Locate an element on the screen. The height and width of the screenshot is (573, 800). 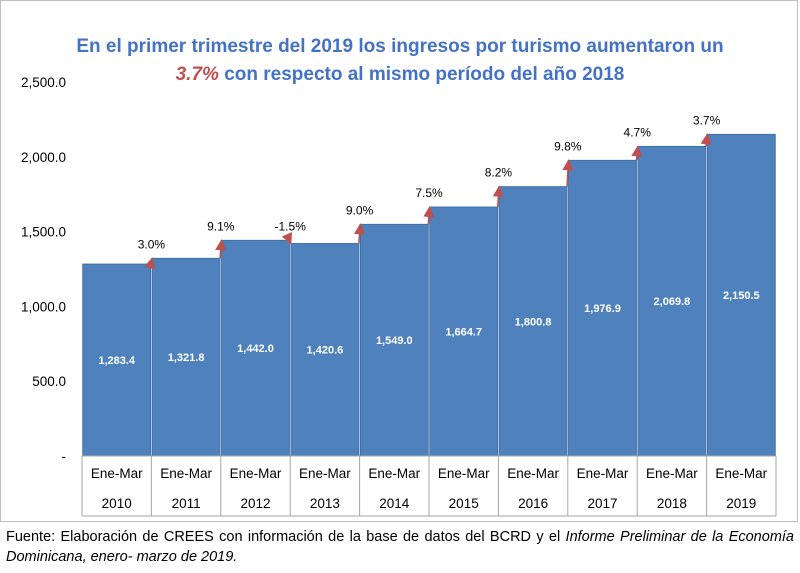
title-highlight: 3.7% is located at coordinates (197, 74).